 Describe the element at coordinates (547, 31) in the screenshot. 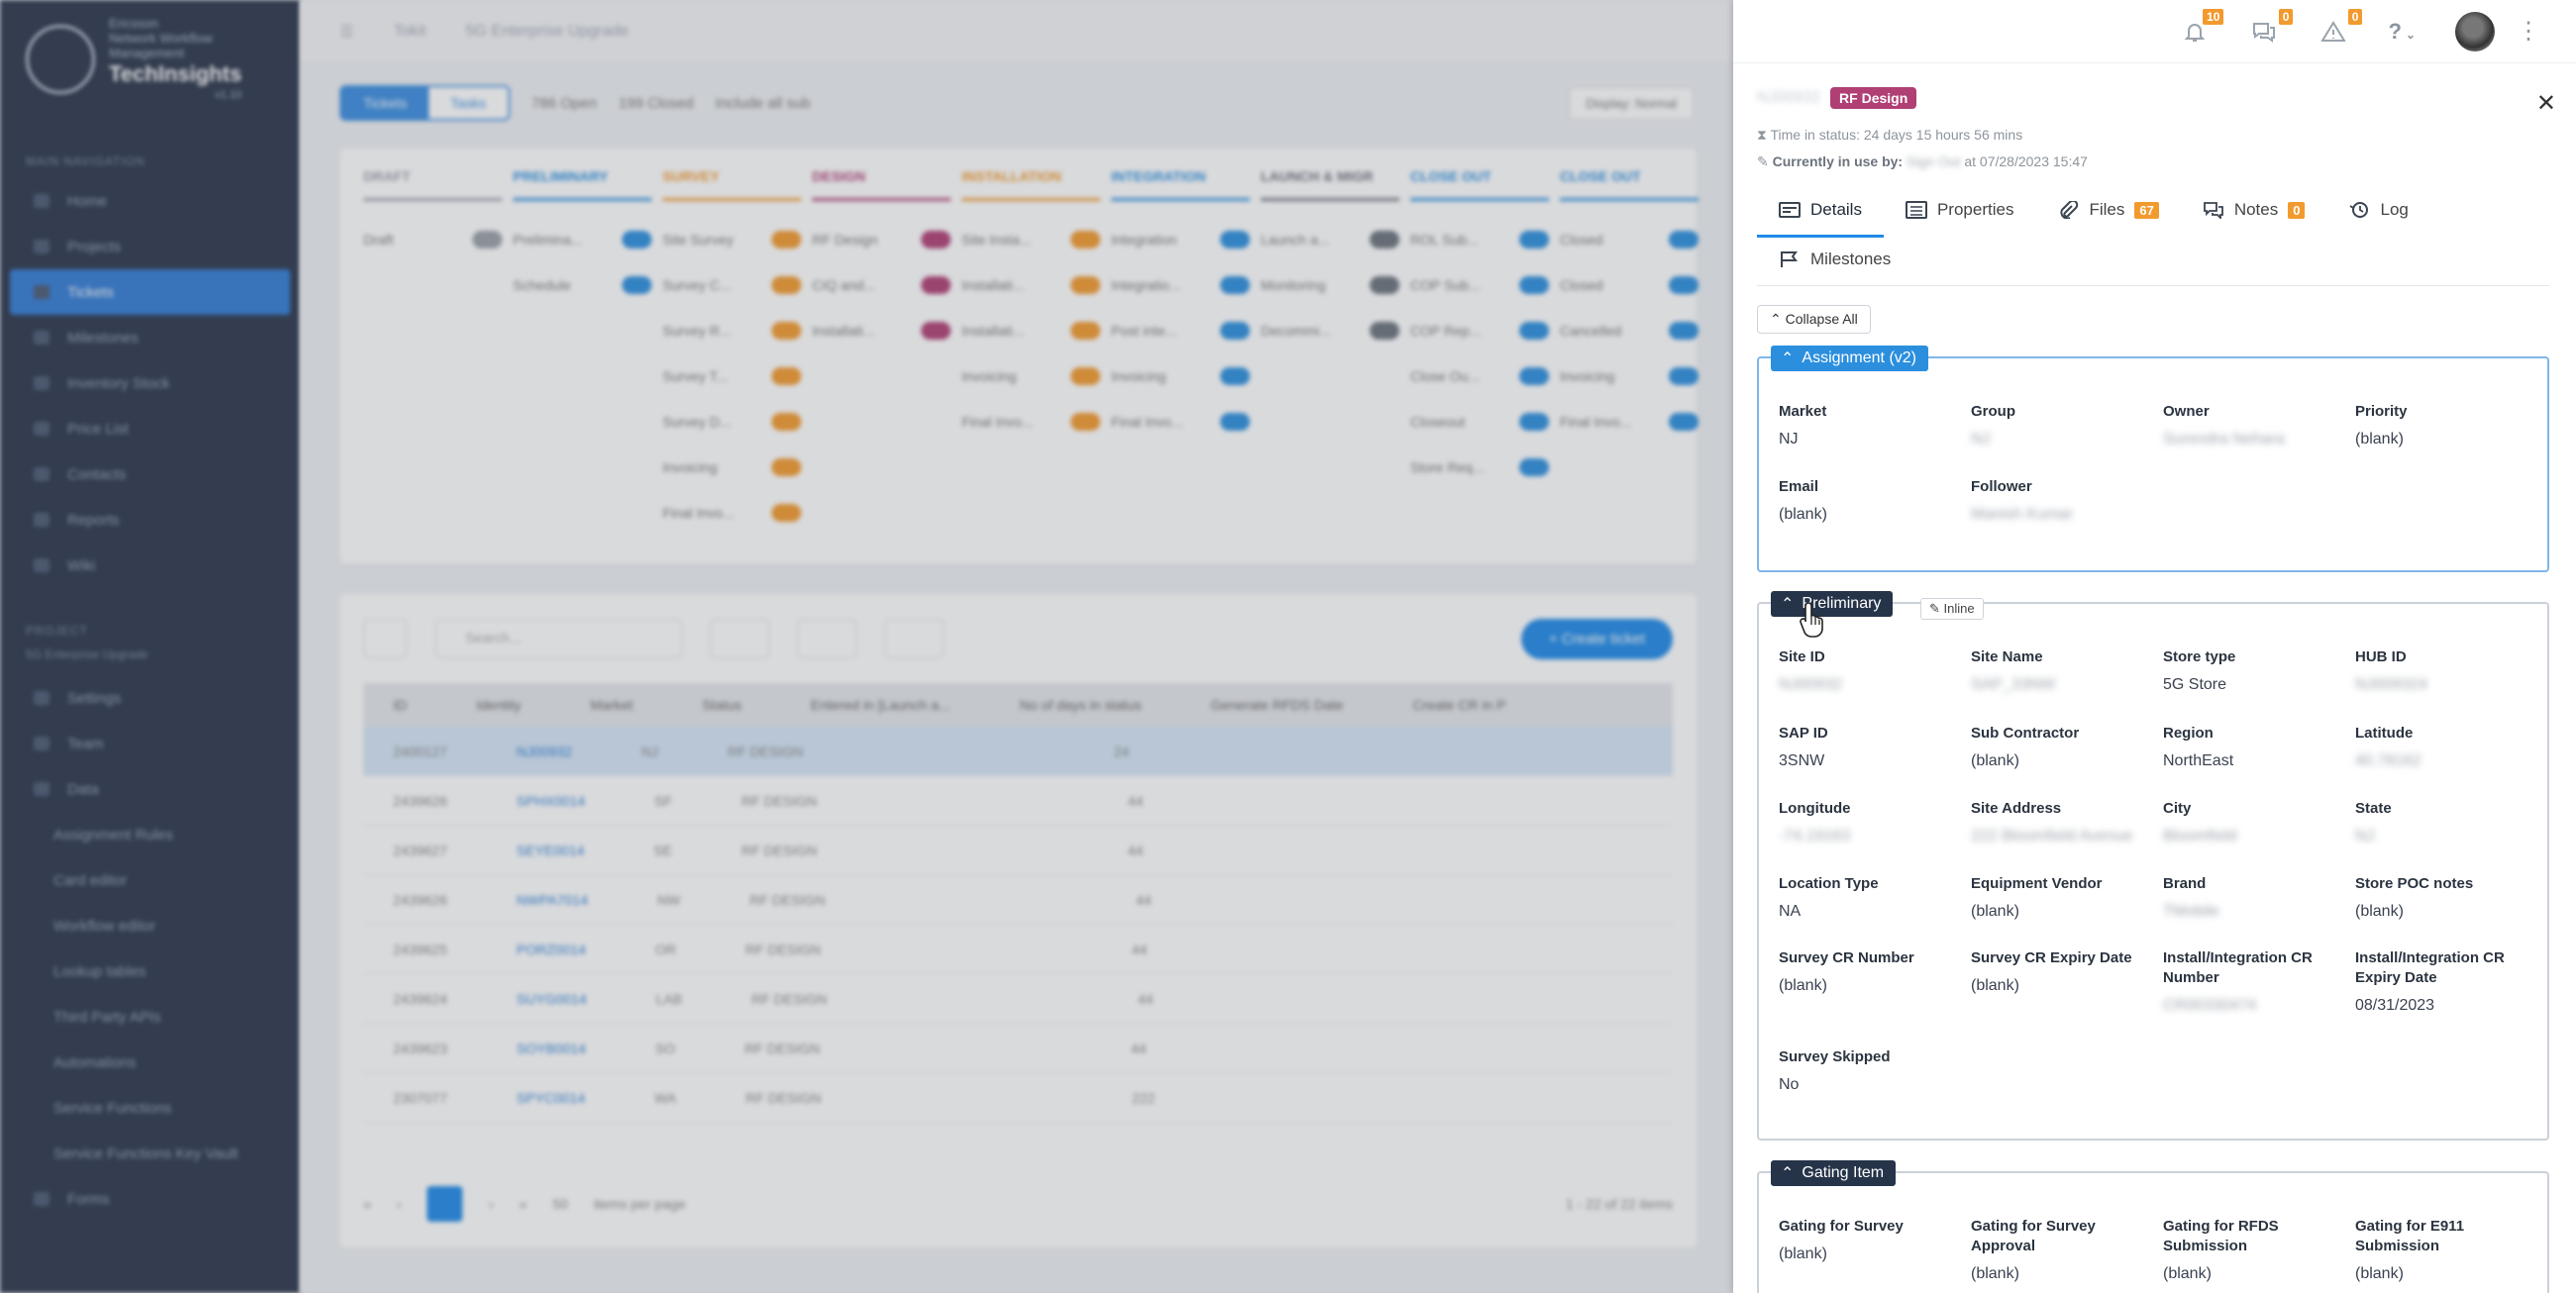

I see `project-selector: 5G Enterprise Upgrade` at that location.